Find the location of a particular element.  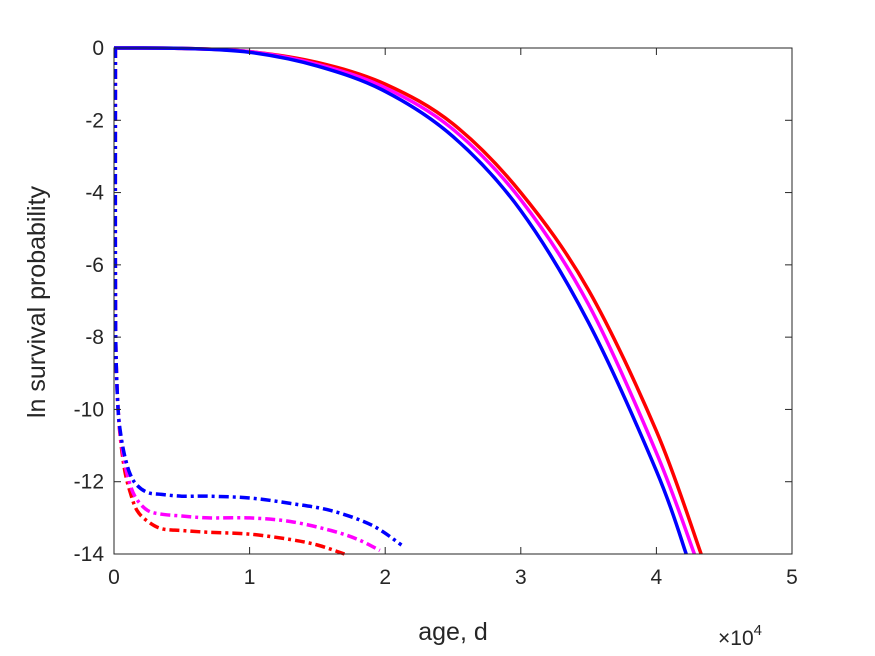

y-tick-label: 0 is located at coordinates (98, 48).